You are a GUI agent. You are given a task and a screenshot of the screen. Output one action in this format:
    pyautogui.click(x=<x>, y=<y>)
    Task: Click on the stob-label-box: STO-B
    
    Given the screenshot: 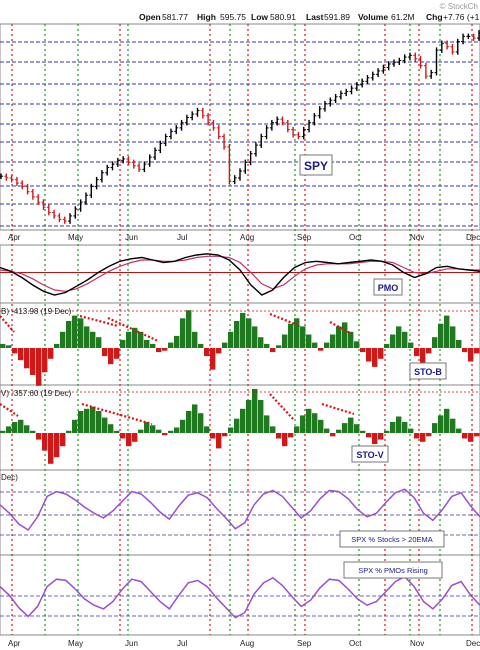 What is the action you would take?
    pyautogui.click(x=428, y=371)
    